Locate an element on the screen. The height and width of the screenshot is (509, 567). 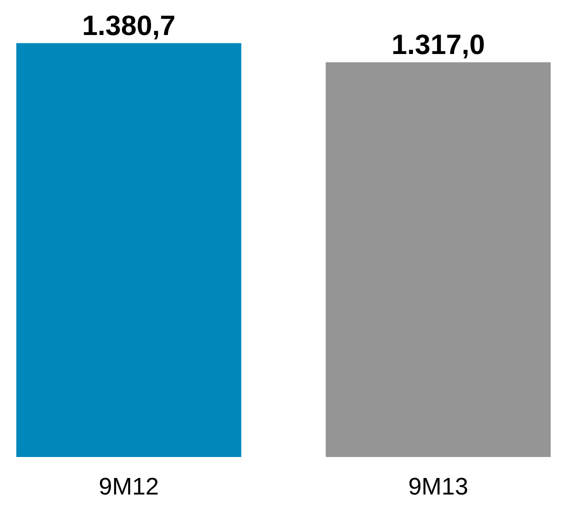
x-tick-label: 9M12 is located at coordinates (128, 487).